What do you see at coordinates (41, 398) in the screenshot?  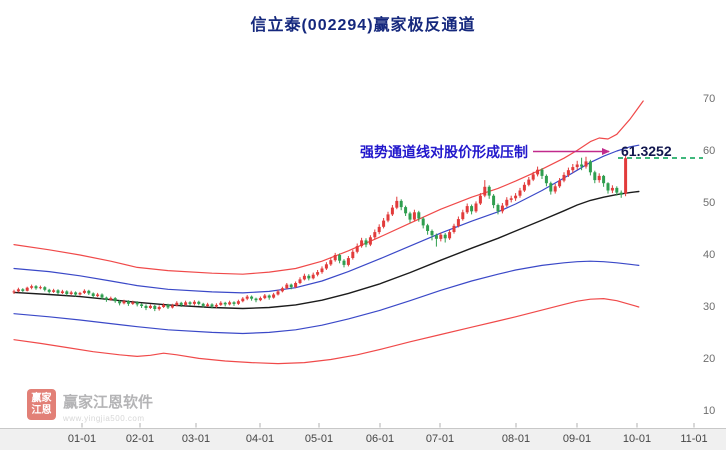 I see `watermark-logo-line1: 赢家` at bounding box center [41, 398].